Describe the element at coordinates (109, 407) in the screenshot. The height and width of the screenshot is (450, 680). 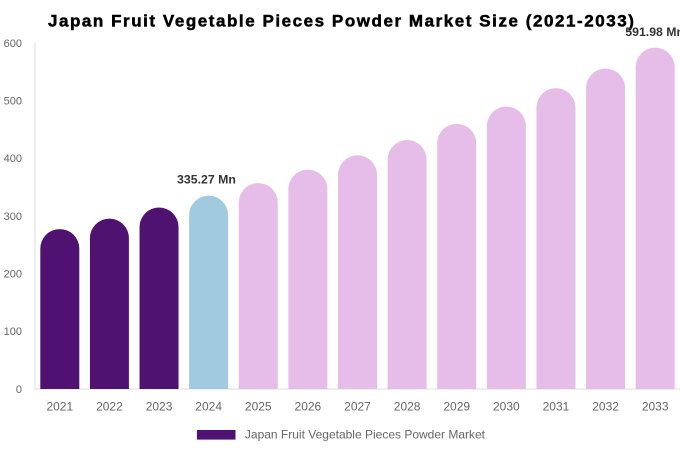
I see `svg-text: 2022` at that location.